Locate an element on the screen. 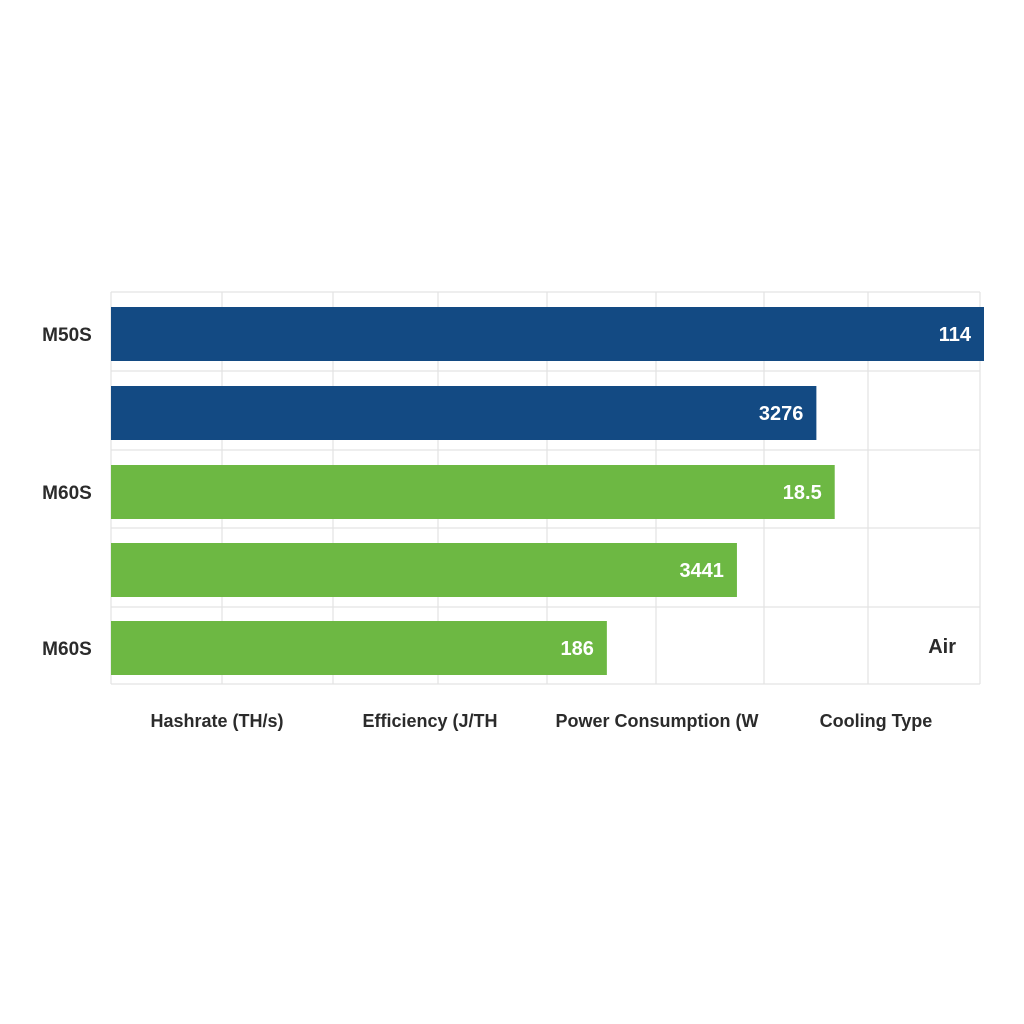 Image resolution: width=1024 pixels, height=1024 pixels. bar-value-label: 3276 is located at coordinates (781, 414).